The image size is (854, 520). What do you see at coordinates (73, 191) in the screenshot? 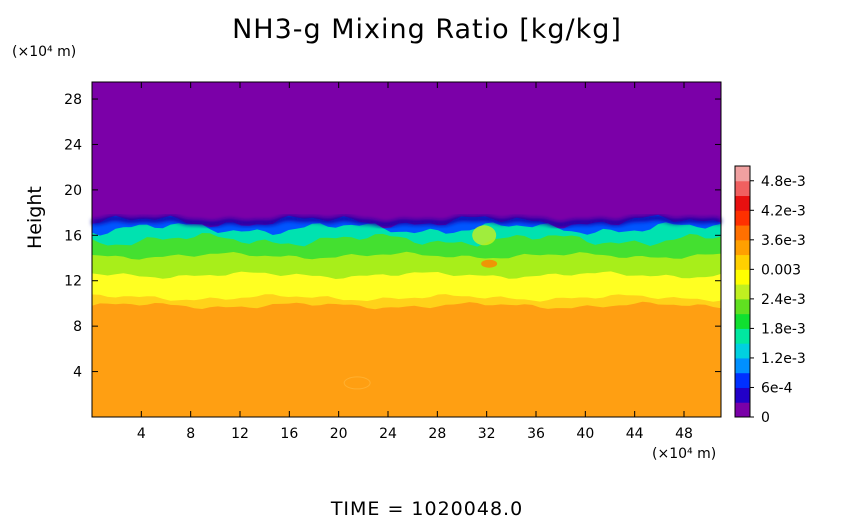
I see `y-tick-label: 20` at bounding box center [73, 191].